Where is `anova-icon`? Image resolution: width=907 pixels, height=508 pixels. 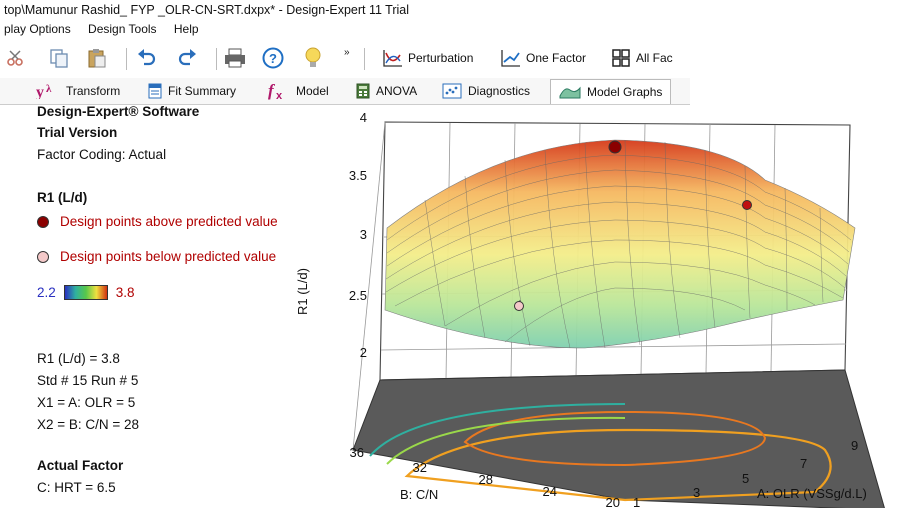
anova-icon is located at coordinates (363, 91).